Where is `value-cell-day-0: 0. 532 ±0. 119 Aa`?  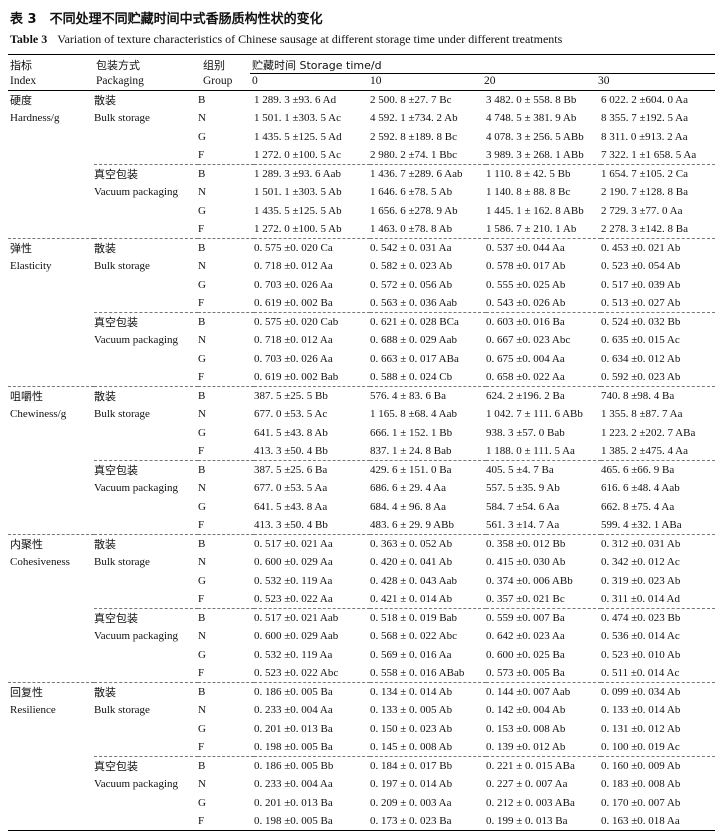
value-cell-day-0: 0. 532 ±0. 119 Aa is located at coordinates (293, 654).